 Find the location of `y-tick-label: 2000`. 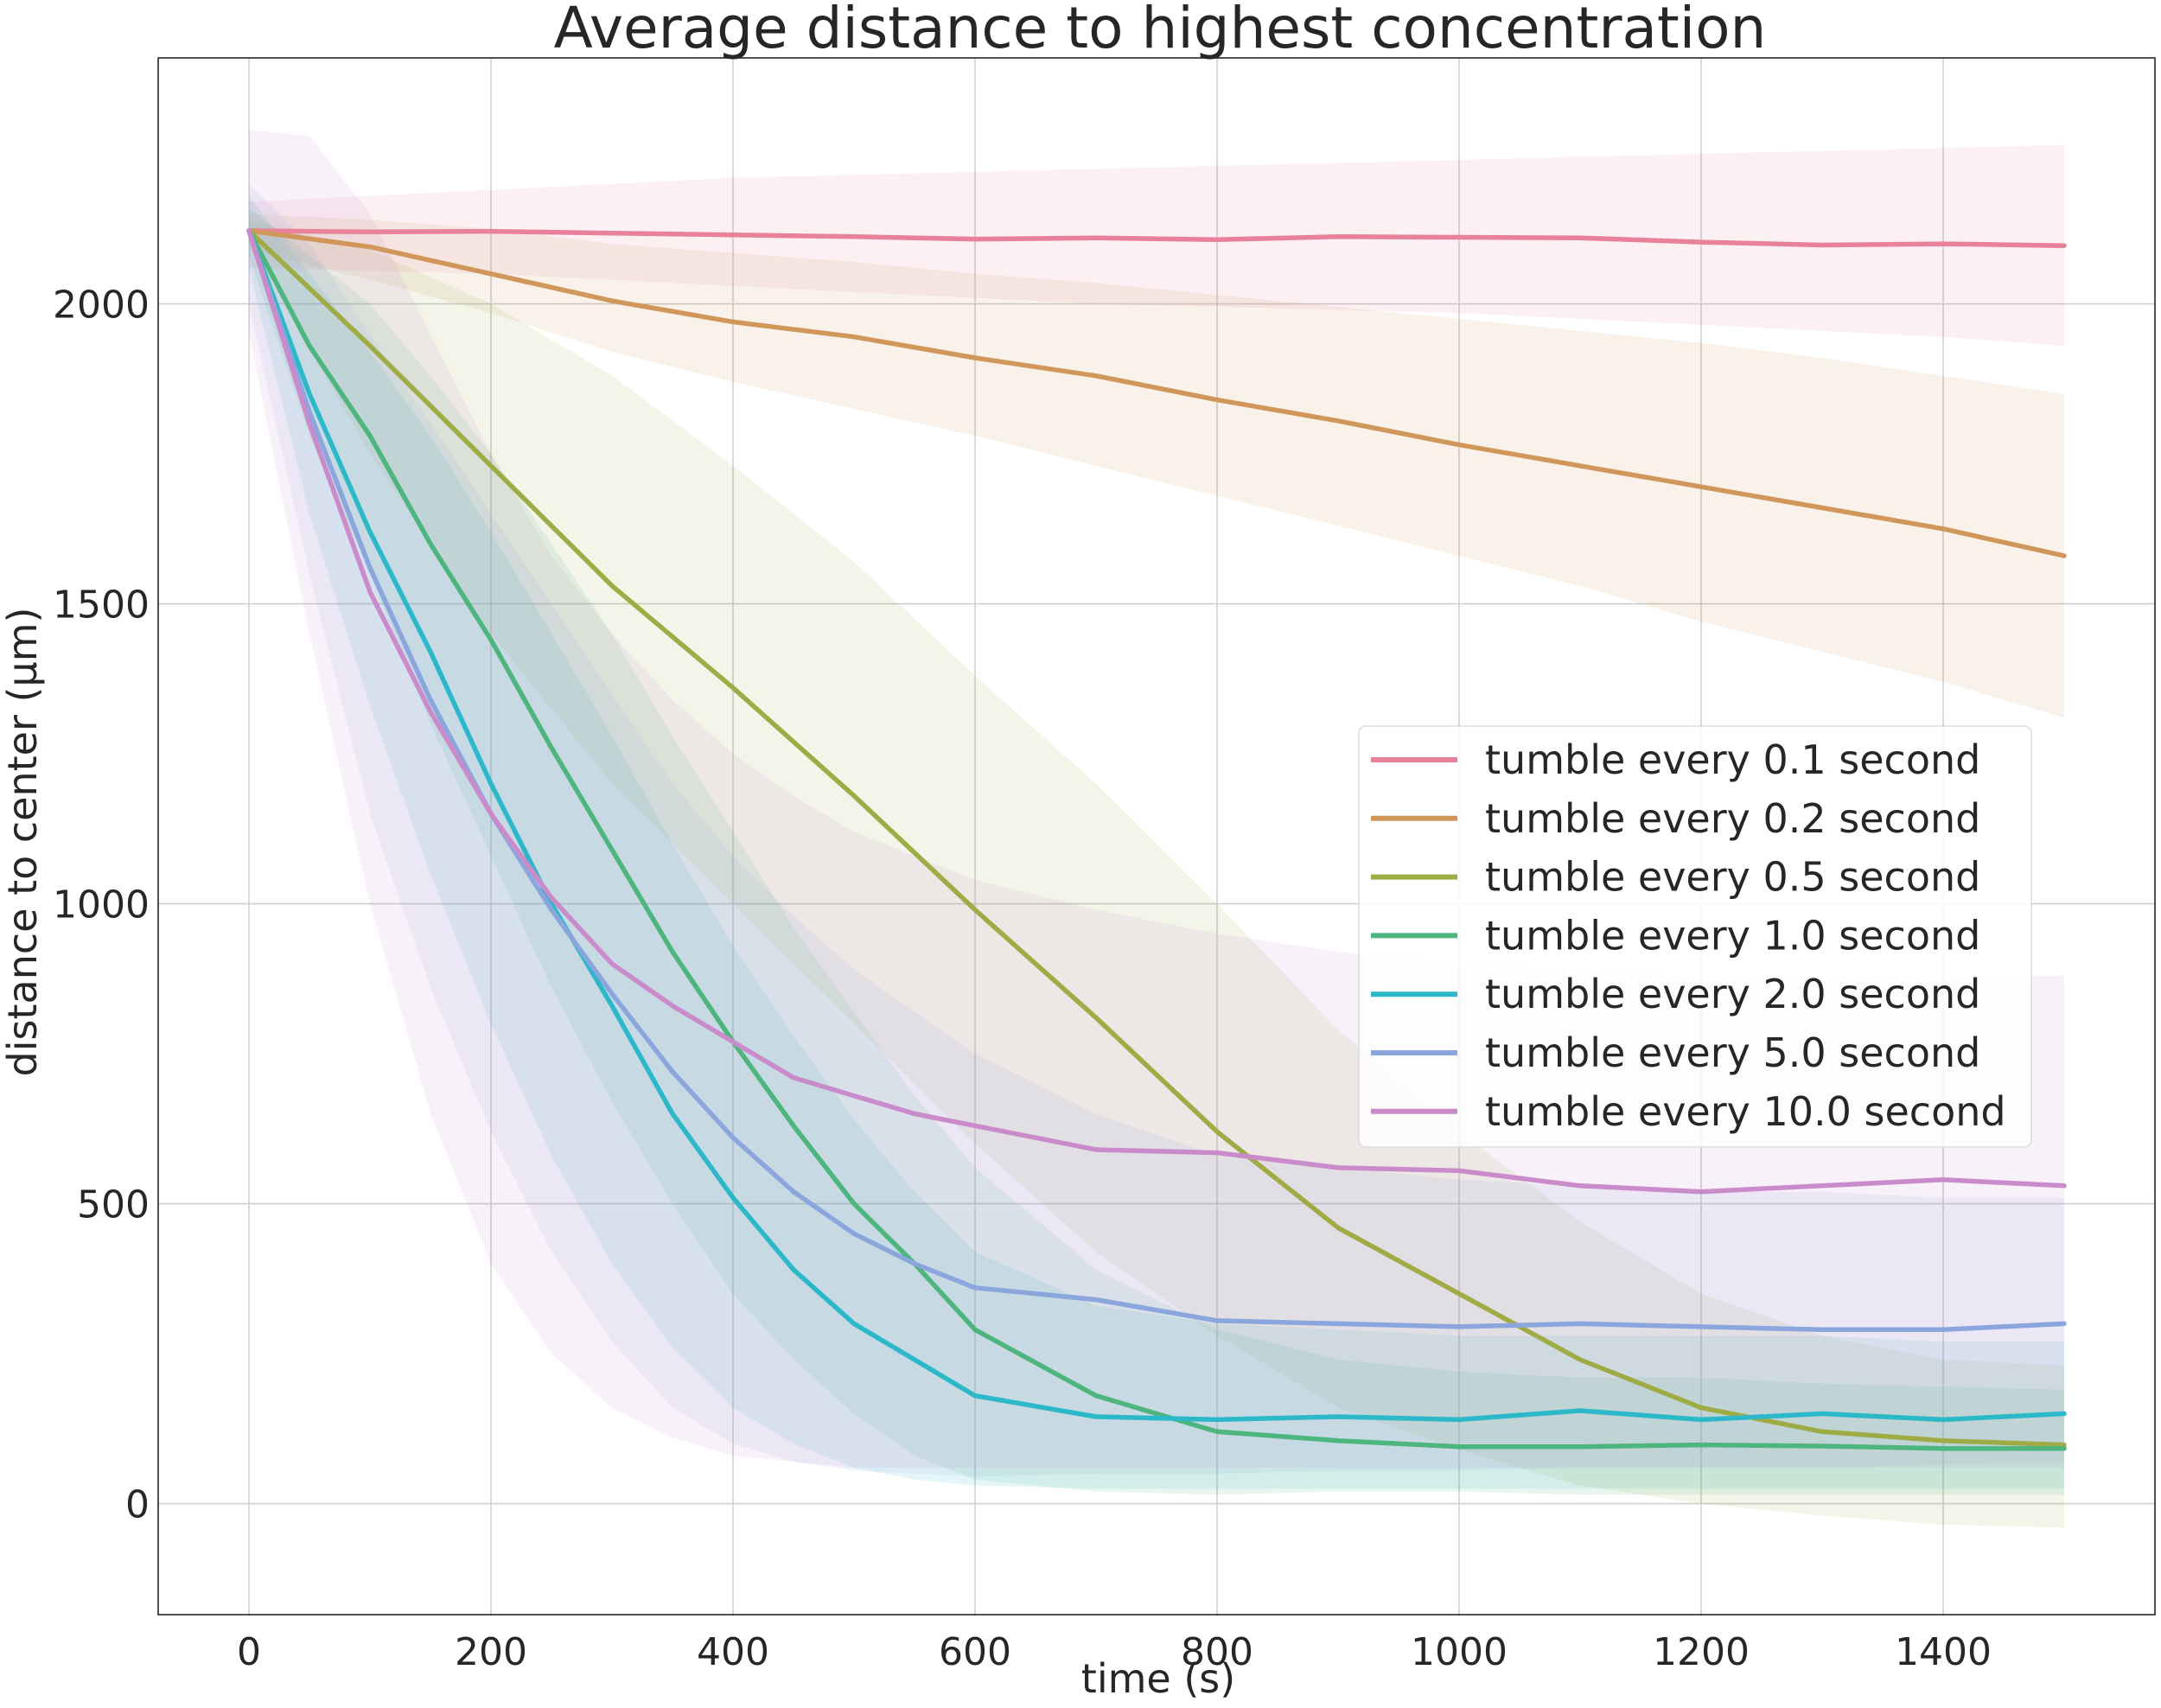

y-tick-label: 2000 is located at coordinates (101, 306).